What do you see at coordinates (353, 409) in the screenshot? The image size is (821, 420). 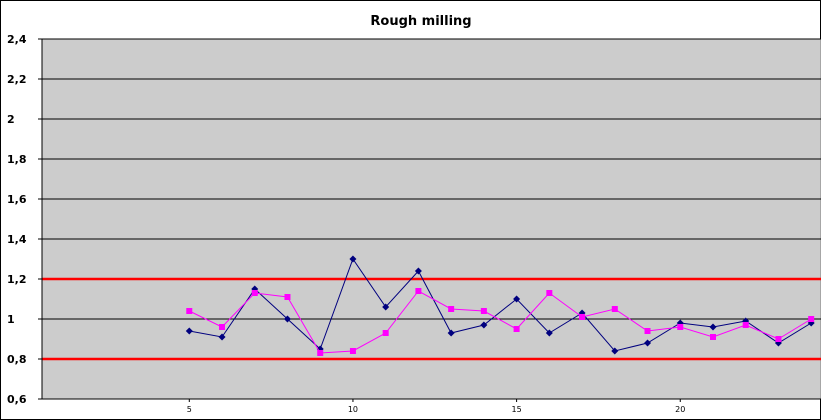 I see `x-tick-label: 10` at bounding box center [353, 409].